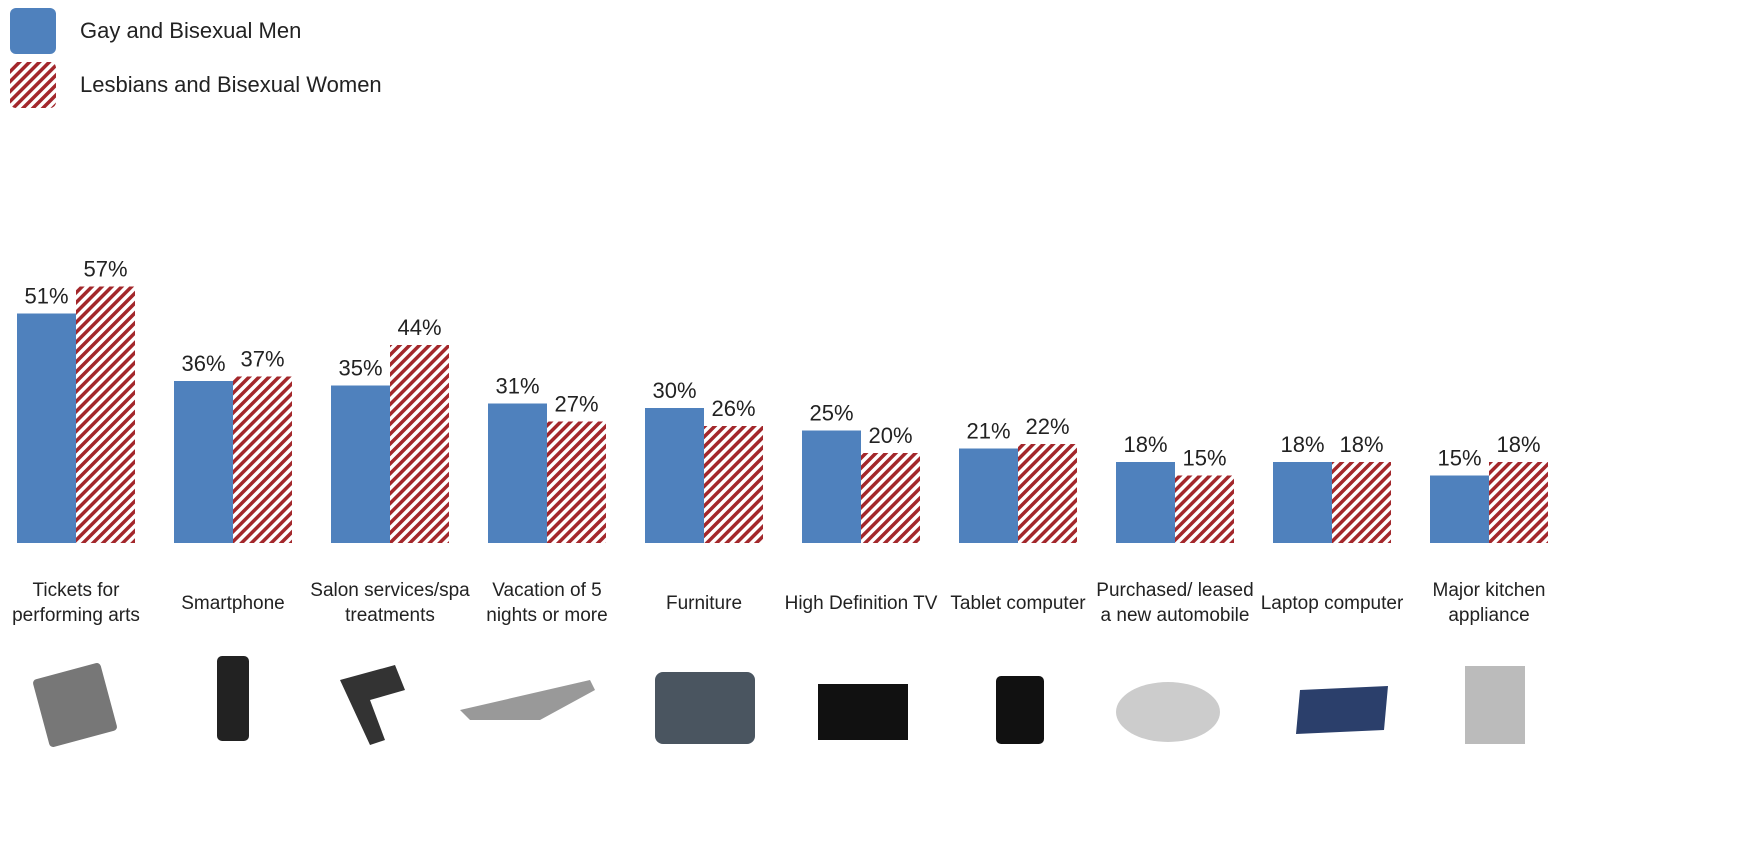 The height and width of the screenshot is (841, 1756). I want to click on ticket-icon, so click(75, 705).